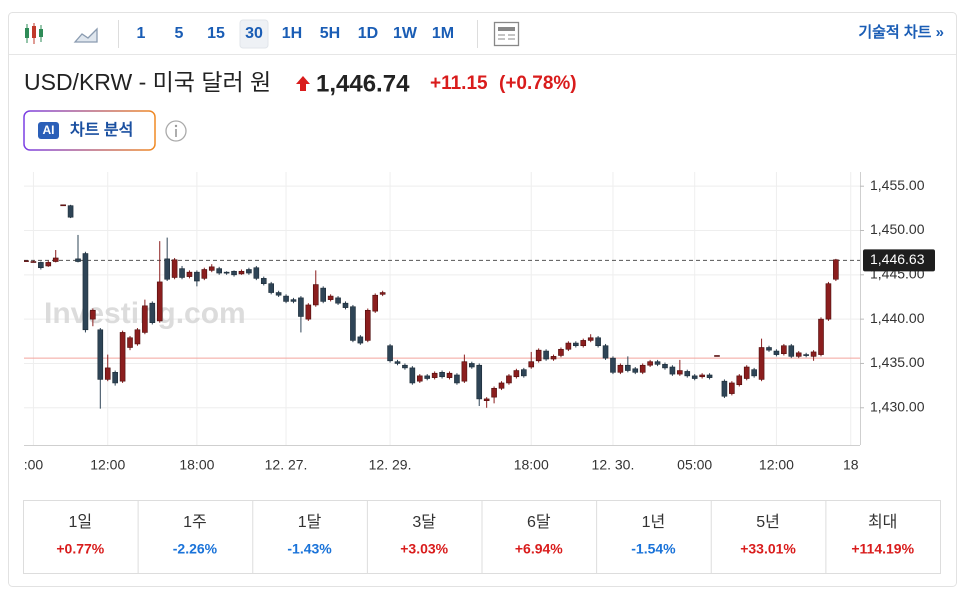 The width and height of the screenshot is (966, 592). I want to click on interval-selected-bg, so click(254, 34).